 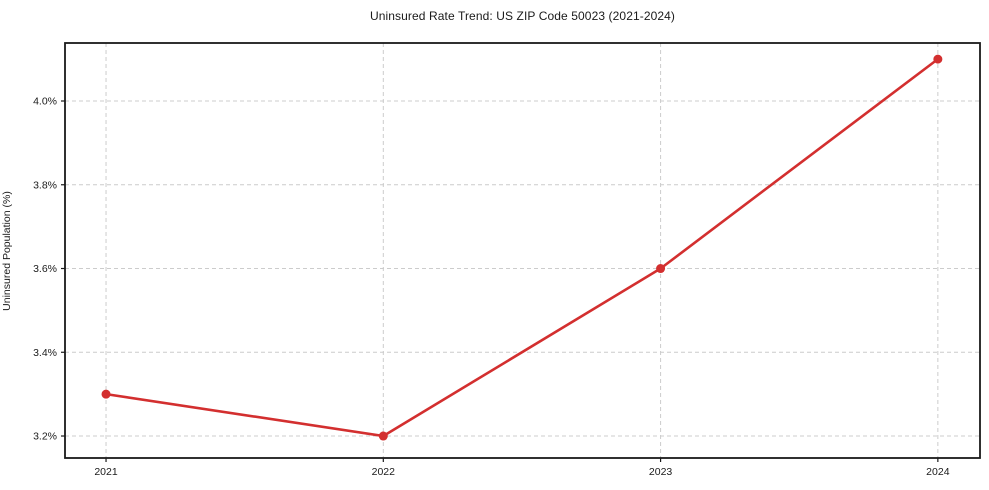 What do you see at coordinates (45, 101) in the screenshot?
I see `y-tick-label: 4.0%` at bounding box center [45, 101].